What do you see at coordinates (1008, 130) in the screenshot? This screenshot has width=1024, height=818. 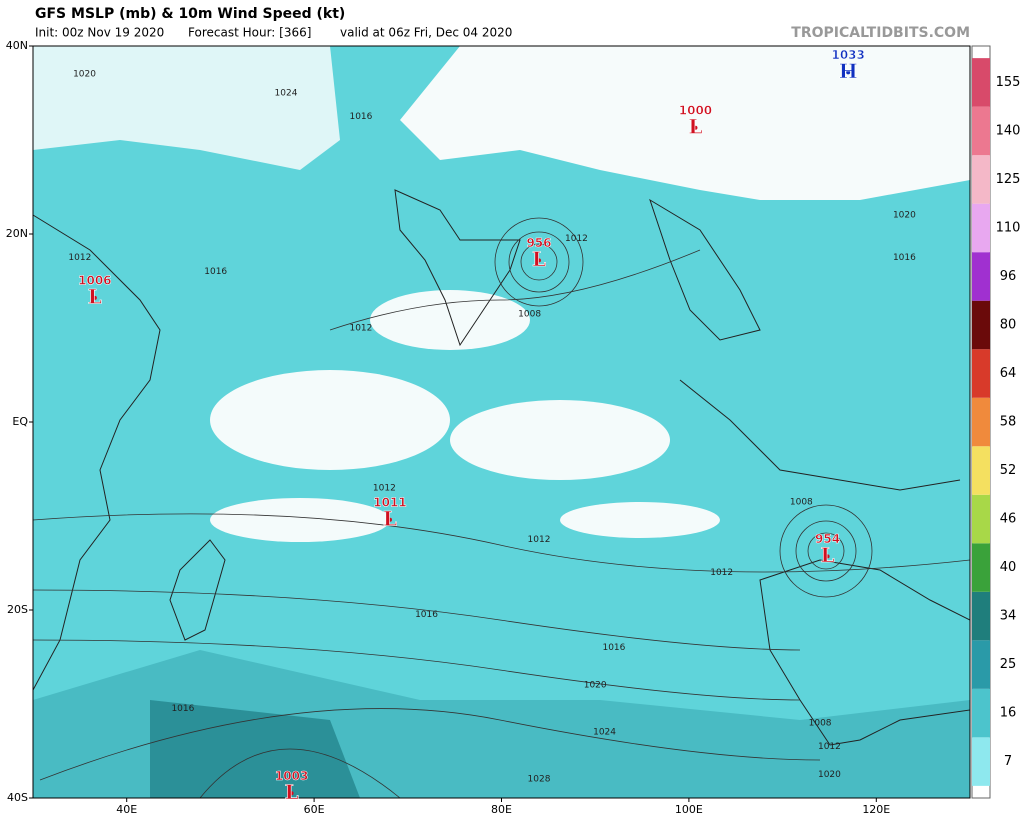 I see `colorbar-label: 140` at bounding box center [1008, 130].